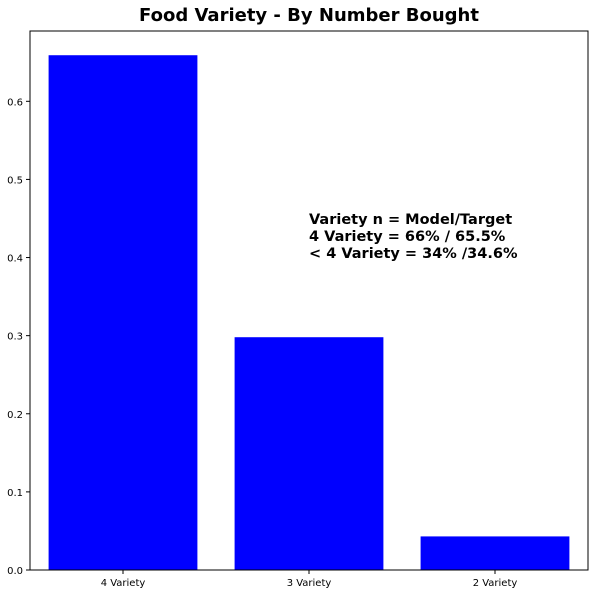  I want to click on y-tick-label: 0.6, so click(15, 102).